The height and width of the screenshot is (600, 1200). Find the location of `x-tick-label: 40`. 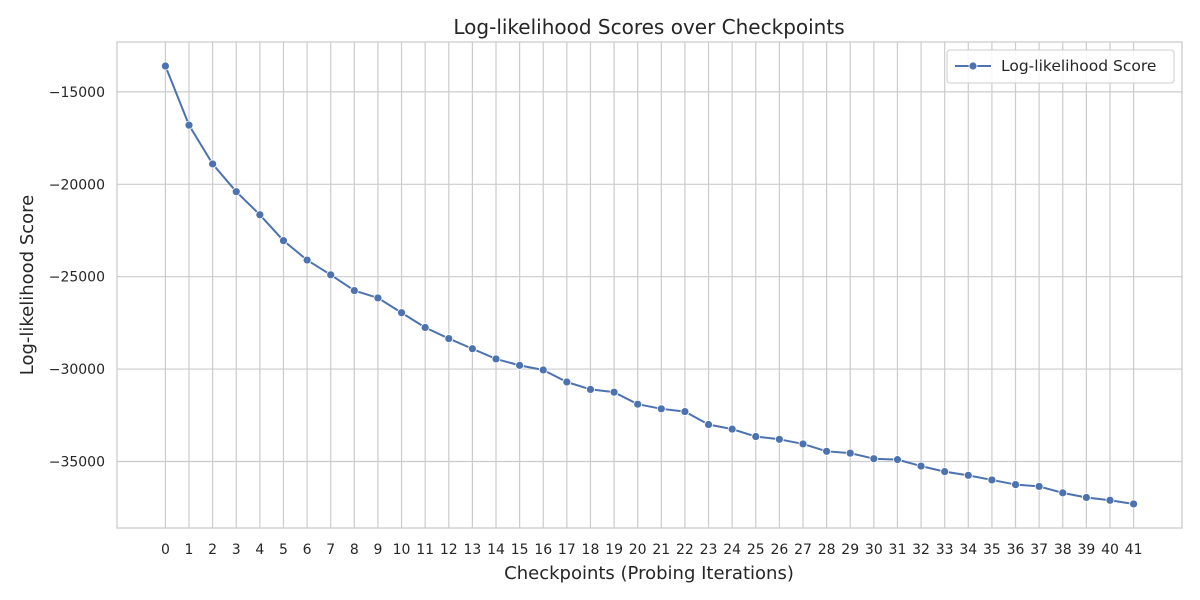

x-tick-label: 40 is located at coordinates (1110, 550).